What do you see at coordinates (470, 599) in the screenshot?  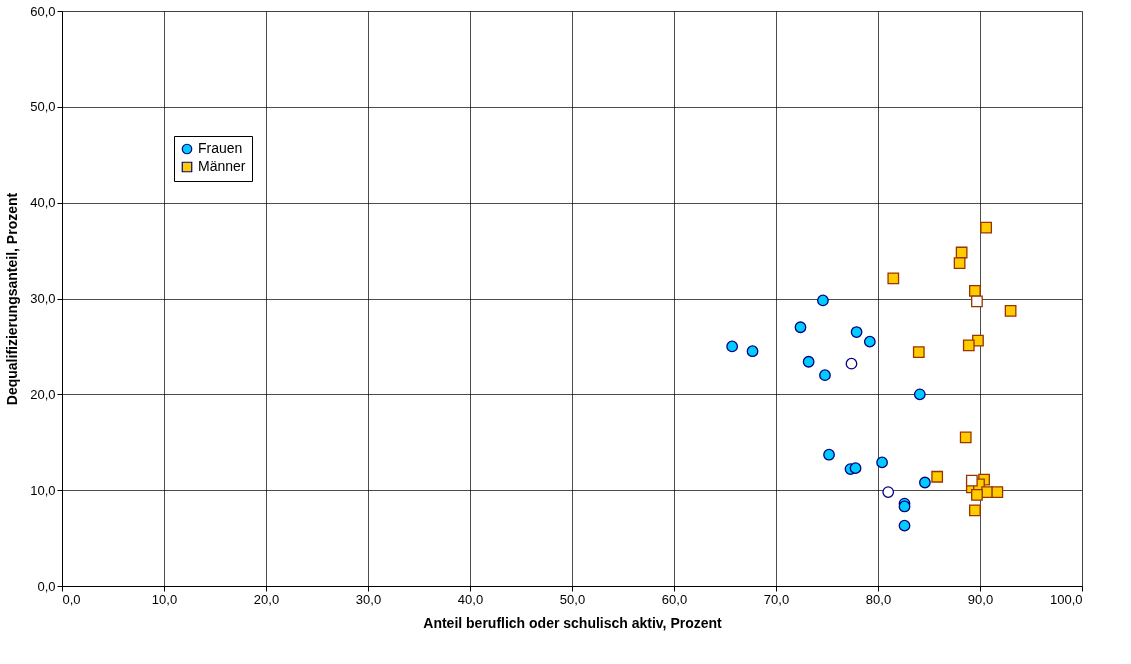 I see `x-tick-label: 40,0` at bounding box center [470, 599].